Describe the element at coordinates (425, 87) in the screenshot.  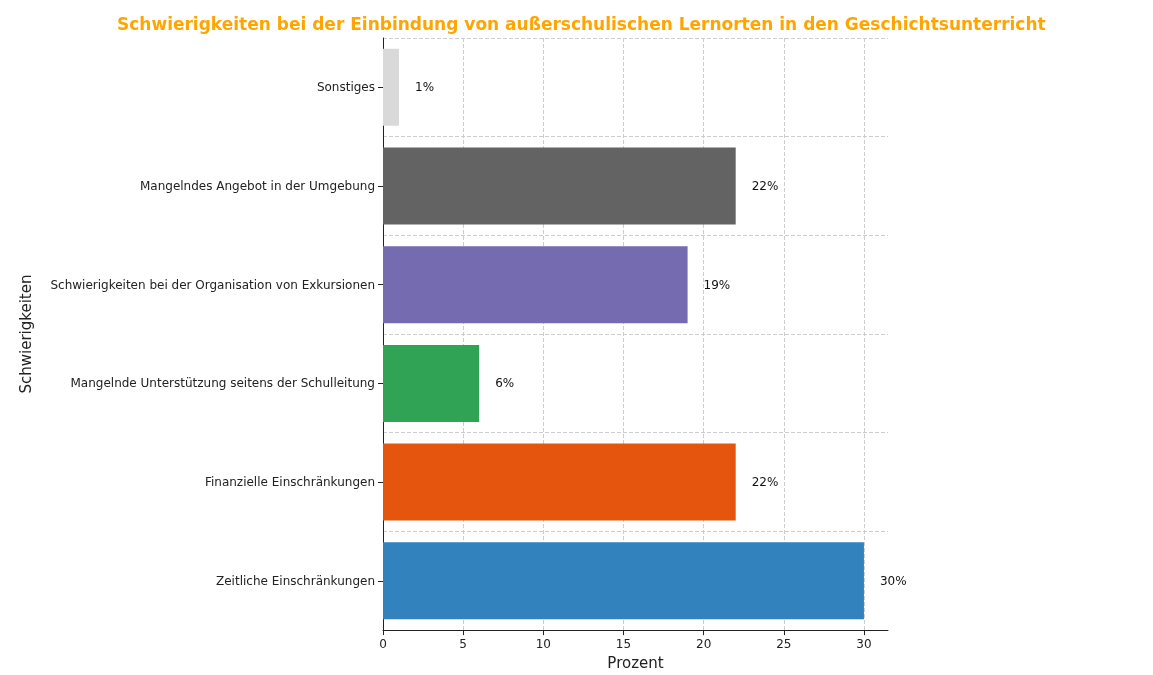
I see `data-label: 1%` at that location.